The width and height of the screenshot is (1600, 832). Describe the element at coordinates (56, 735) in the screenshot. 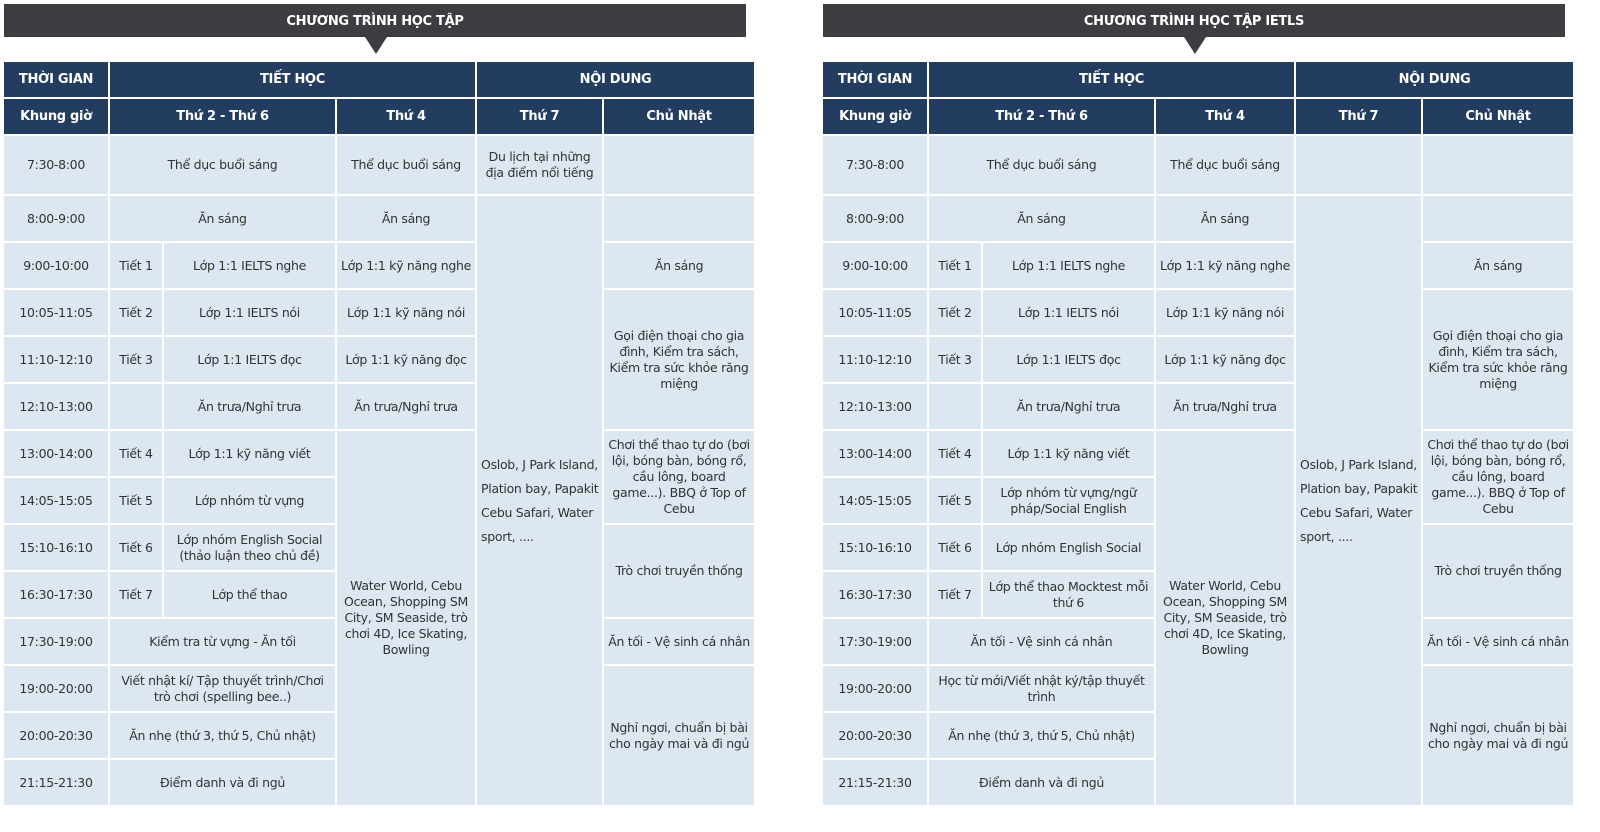

I see `time-slot-cell: 20:00-20:30` at that location.